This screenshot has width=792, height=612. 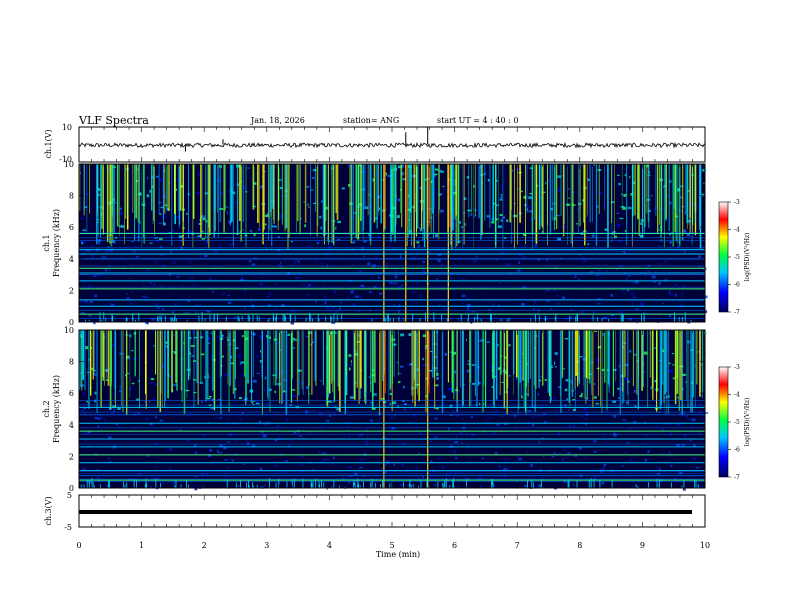 I want to click on x-tick-label: 7, so click(x=517, y=545).